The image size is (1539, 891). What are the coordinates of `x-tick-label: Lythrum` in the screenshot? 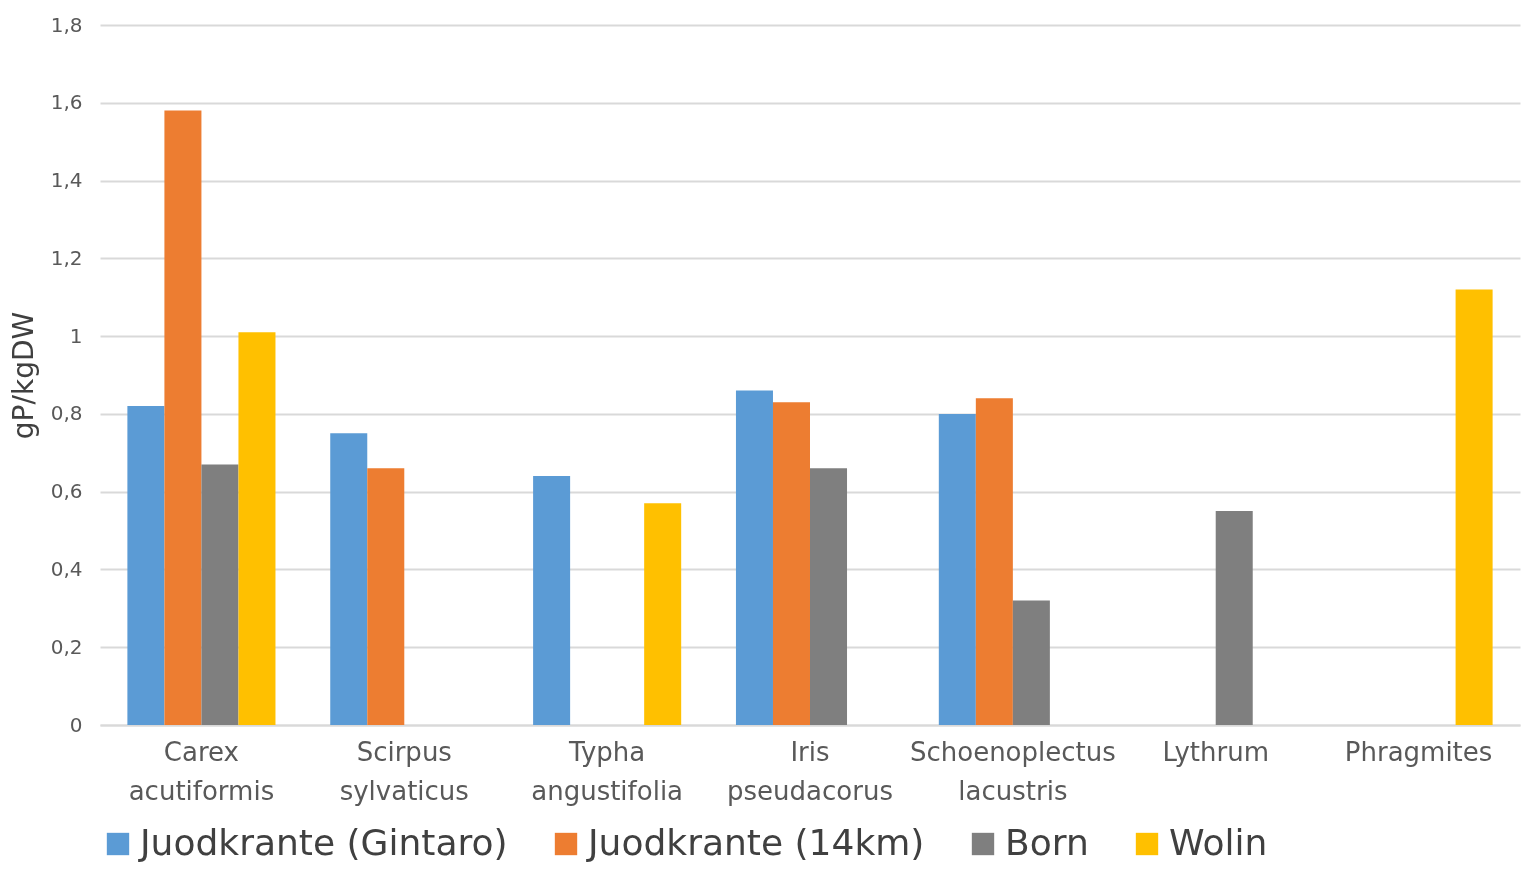 It's located at (1216, 751).